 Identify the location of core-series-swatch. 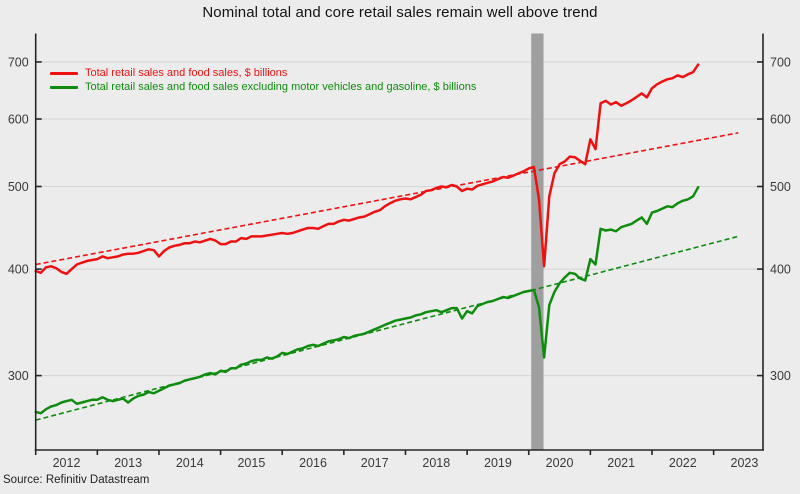
(64, 87).